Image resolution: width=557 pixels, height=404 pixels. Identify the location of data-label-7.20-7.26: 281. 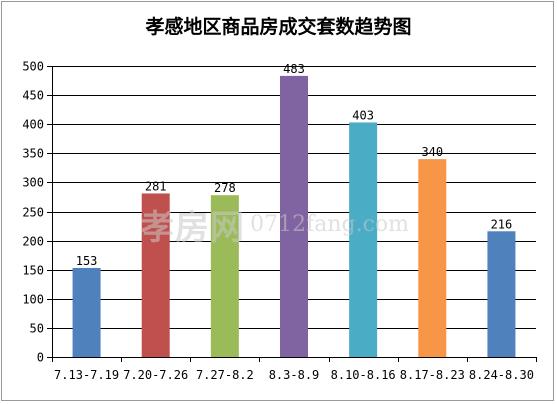
(156, 186).